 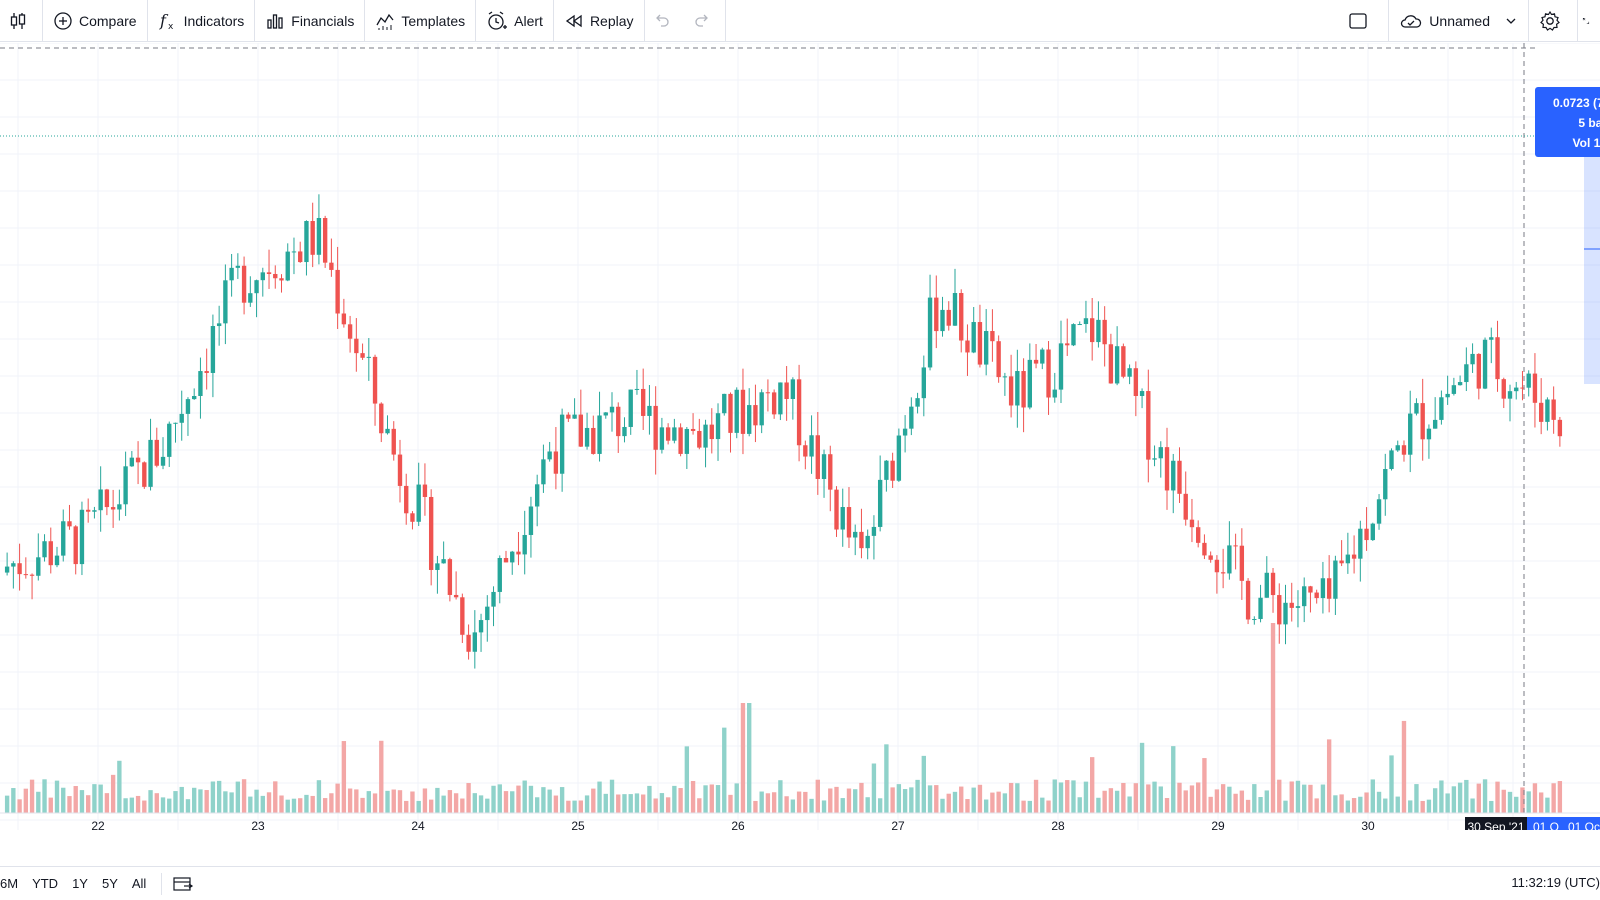 I want to click on expand-button, so click(x=1589, y=21).